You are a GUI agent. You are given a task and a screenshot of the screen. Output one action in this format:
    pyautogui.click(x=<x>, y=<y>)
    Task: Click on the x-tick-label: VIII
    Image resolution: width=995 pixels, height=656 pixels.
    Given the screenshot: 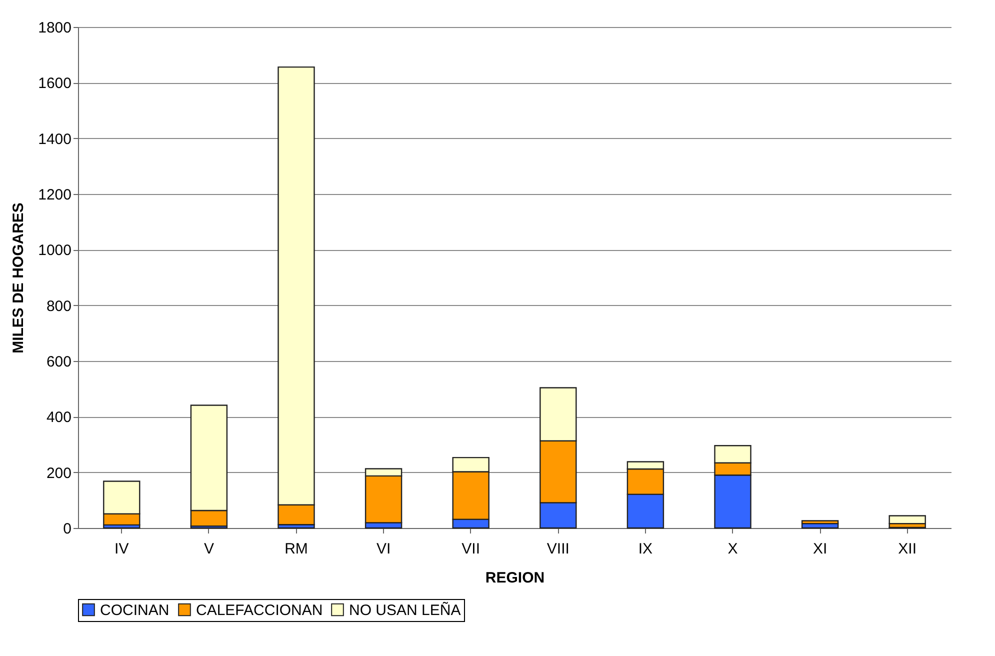 What is the action you would take?
    pyautogui.click(x=558, y=549)
    